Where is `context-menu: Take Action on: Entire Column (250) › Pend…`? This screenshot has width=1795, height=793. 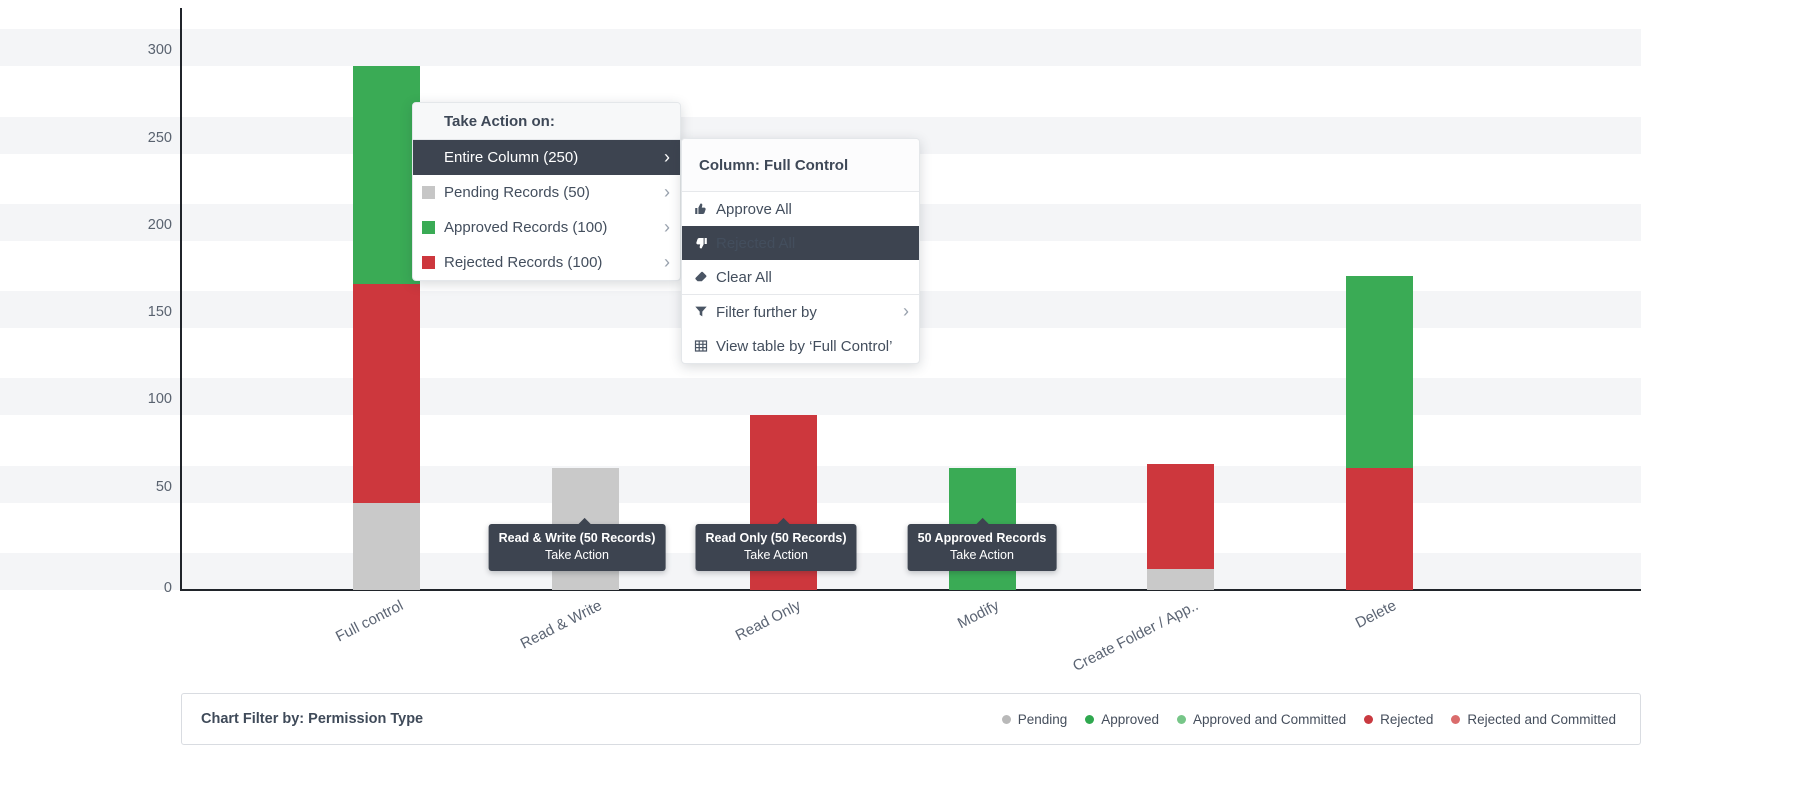
context-menu: Take Action on: Entire Column (250) › Pend… is located at coordinates (546, 191).